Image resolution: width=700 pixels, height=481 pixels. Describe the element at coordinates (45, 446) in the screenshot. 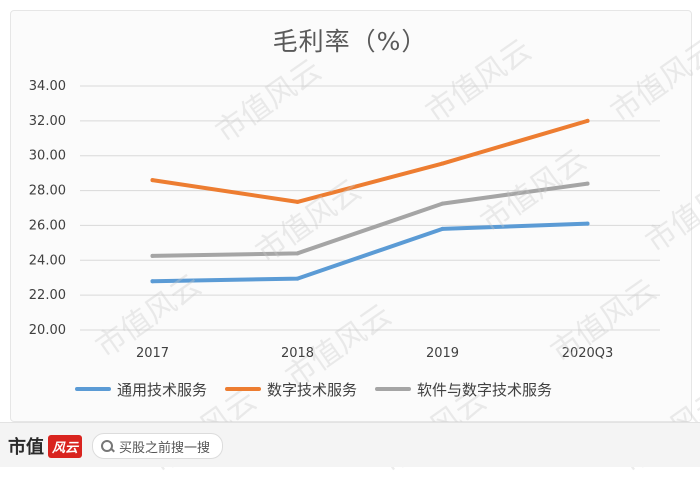

I see `brand-logo: 市值 风云` at that location.